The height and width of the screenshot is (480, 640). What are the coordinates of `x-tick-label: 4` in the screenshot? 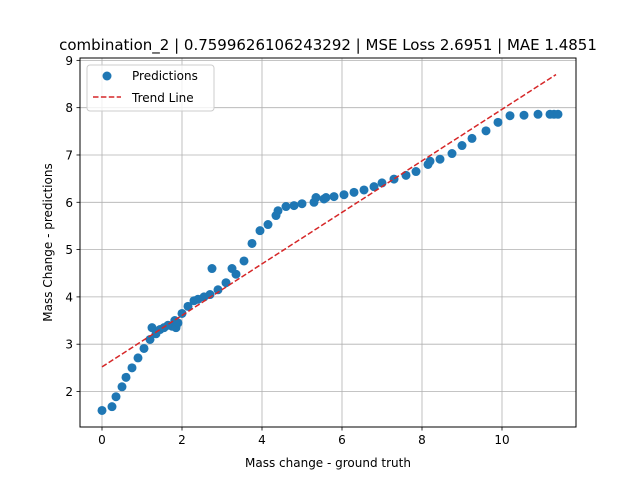 It's located at (262, 440).